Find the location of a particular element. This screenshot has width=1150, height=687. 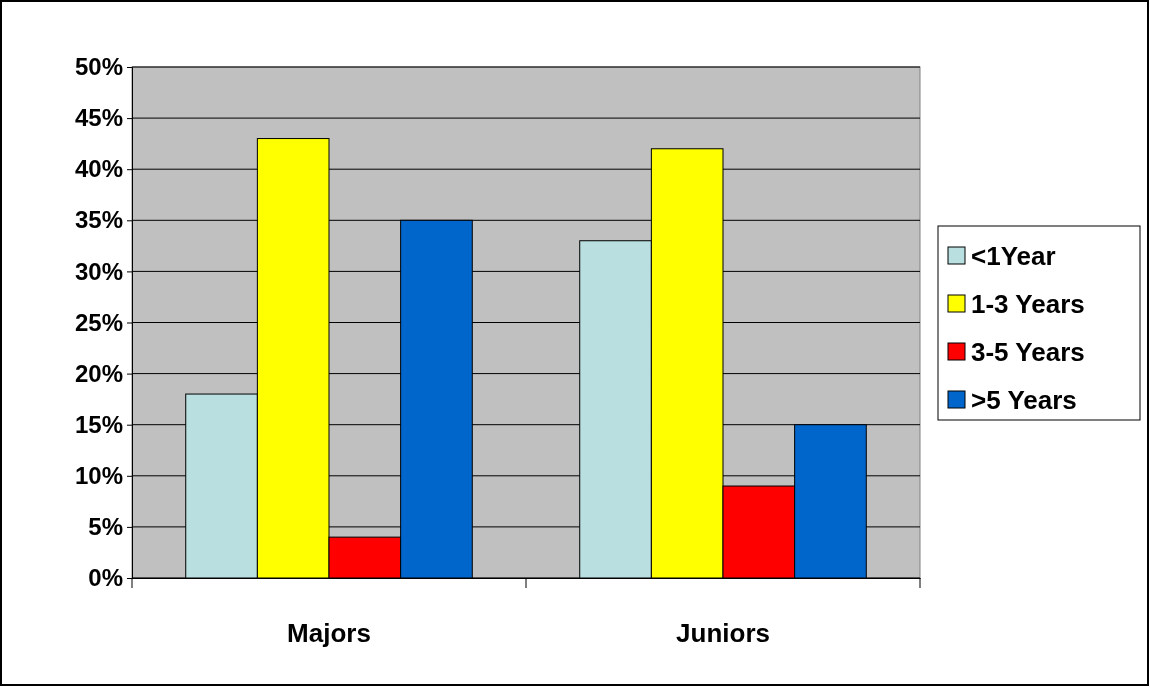

y-tick-label: 40% is located at coordinates (98, 169).